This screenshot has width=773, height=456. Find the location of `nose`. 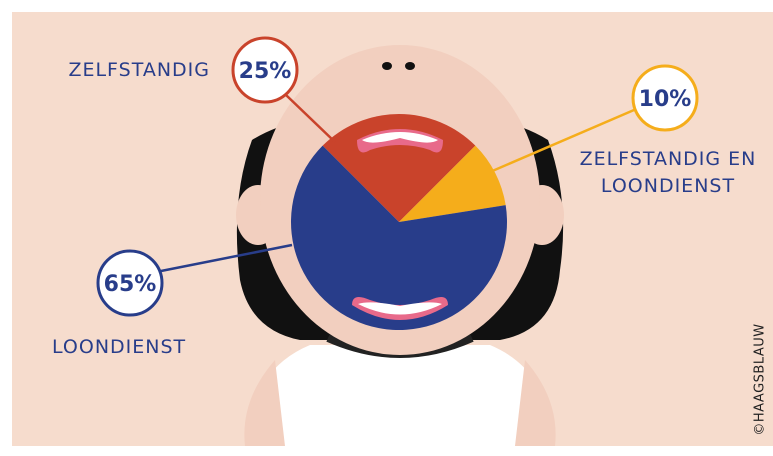

nose is located at coordinates (400, 64).